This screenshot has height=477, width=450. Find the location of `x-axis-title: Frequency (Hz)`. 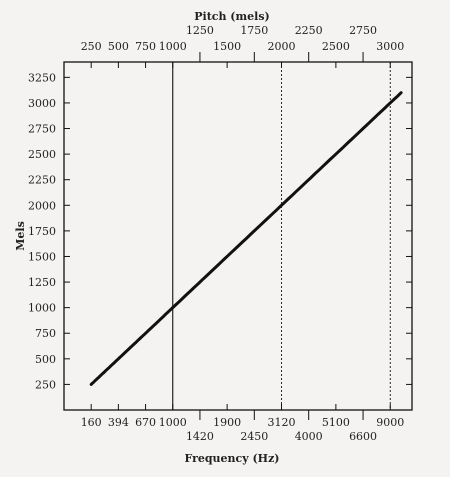

x-axis-title: Frequency (Hz) is located at coordinates (231, 458).